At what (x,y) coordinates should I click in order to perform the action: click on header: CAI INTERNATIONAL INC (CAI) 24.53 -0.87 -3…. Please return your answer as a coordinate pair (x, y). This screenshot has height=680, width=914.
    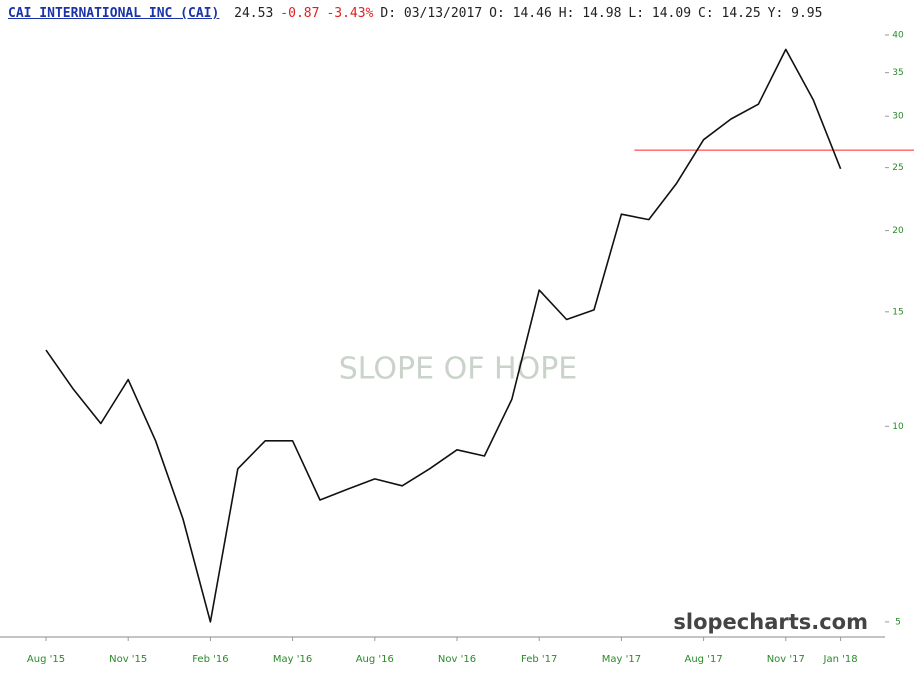
    Looking at the image, I should click on (418, 13).